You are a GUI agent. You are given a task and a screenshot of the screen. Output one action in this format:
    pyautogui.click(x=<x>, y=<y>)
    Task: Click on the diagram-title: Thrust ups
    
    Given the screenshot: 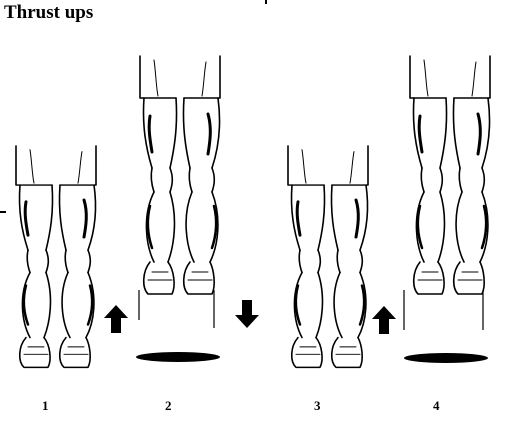 What is the action you would take?
    pyautogui.click(x=49, y=12)
    